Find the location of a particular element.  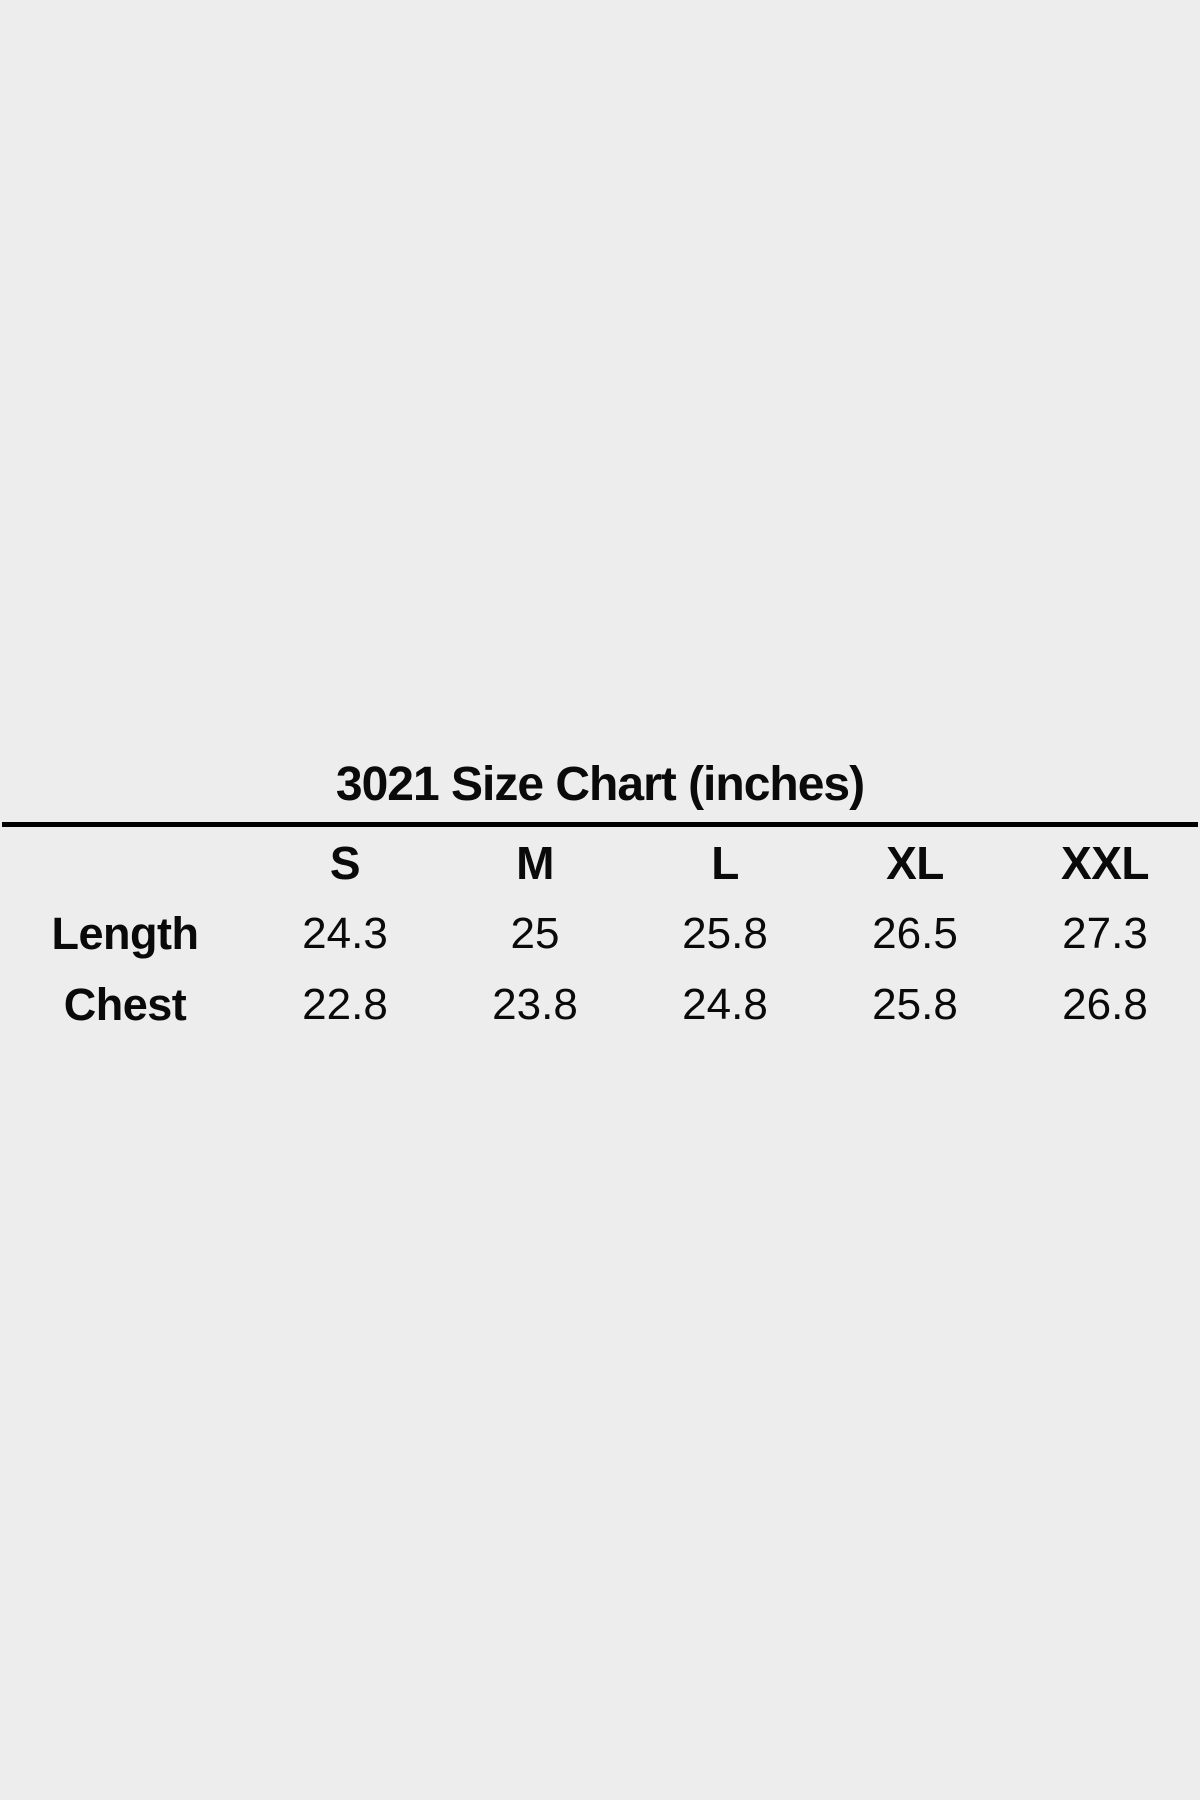

chest-value-s: 22.8 is located at coordinates (345, 1004).